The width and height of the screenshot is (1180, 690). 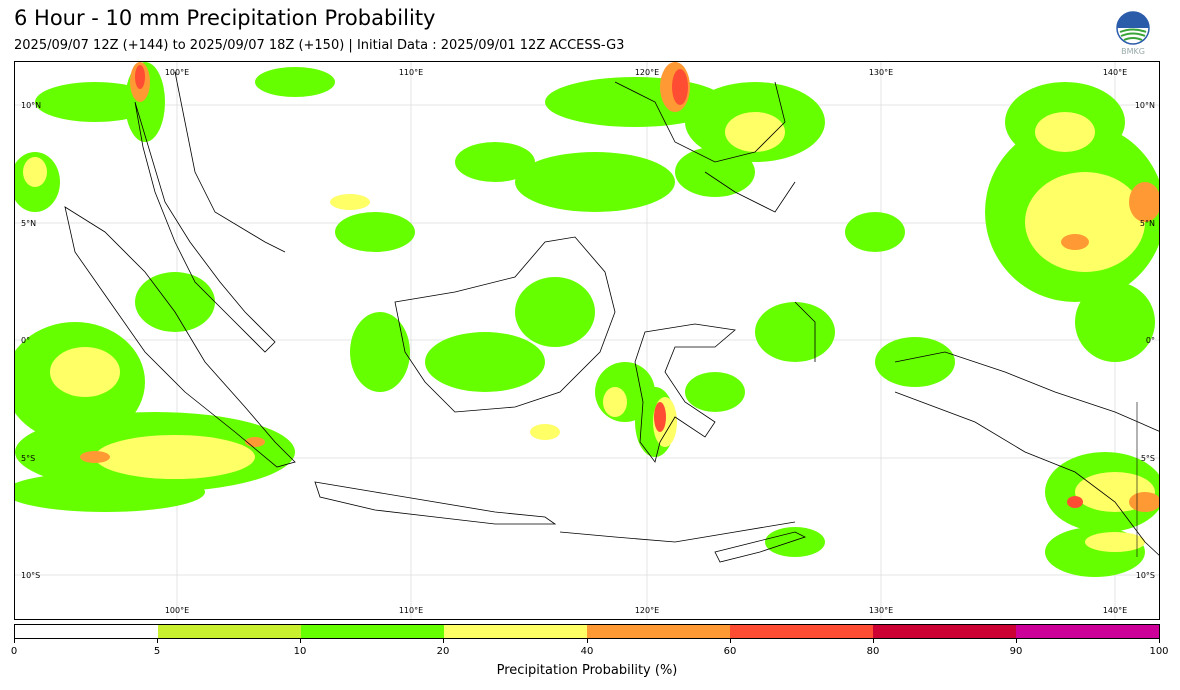 What do you see at coordinates (1133, 51) in the screenshot?
I see `logo-text: BMKG` at bounding box center [1133, 51].